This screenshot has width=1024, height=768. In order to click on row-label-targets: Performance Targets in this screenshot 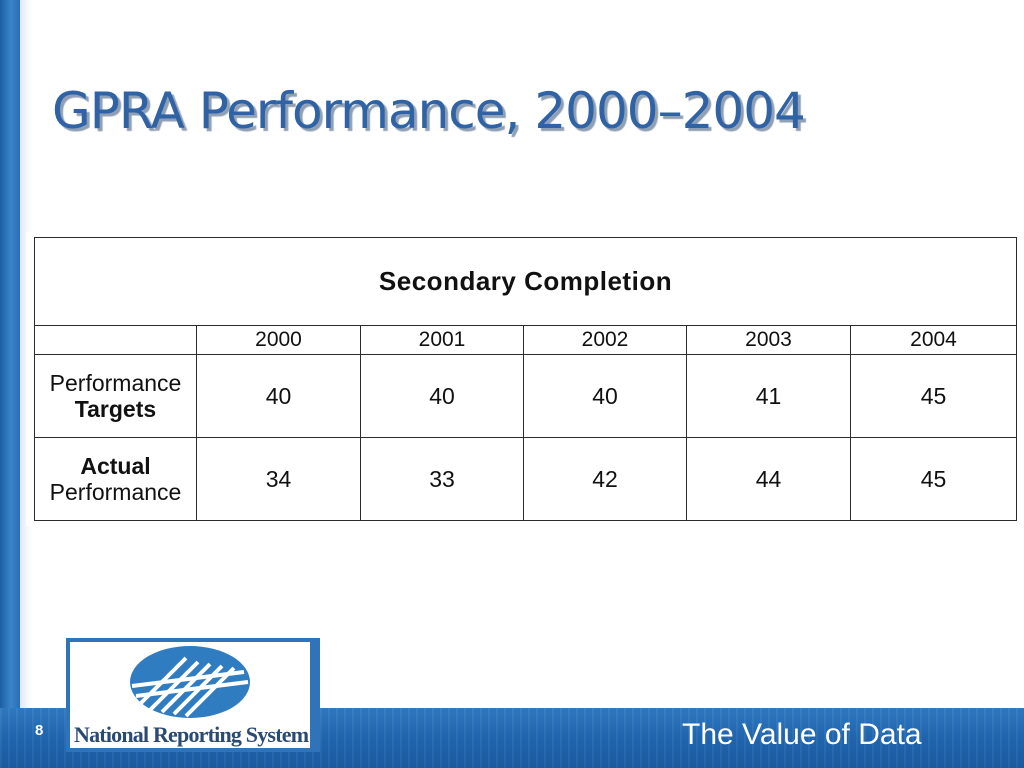, I will do `click(115, 396)`.